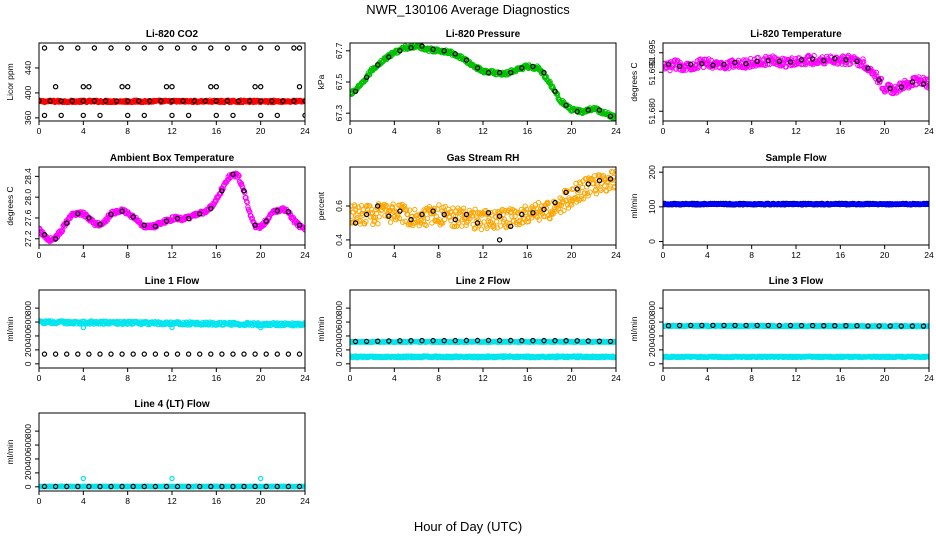  What do you see at coordinates (751, 131) in the screenshot?
I see `panel-2-x-tick-label: 8` at bounding box center [751, 131].